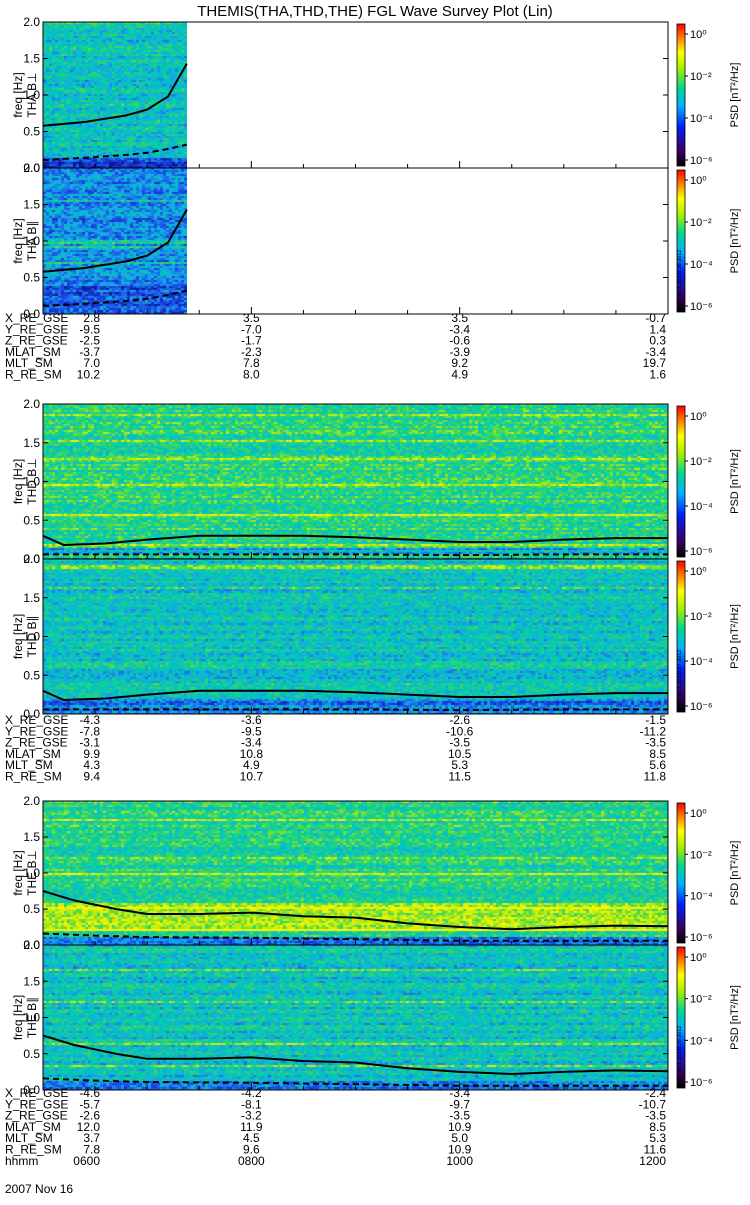 Image resolution: width=750 pixels, height=1205 pixels. Describe the element at coordinates (32, 637) in the screenshot. I see `panel-name: THD B∥` at that location.